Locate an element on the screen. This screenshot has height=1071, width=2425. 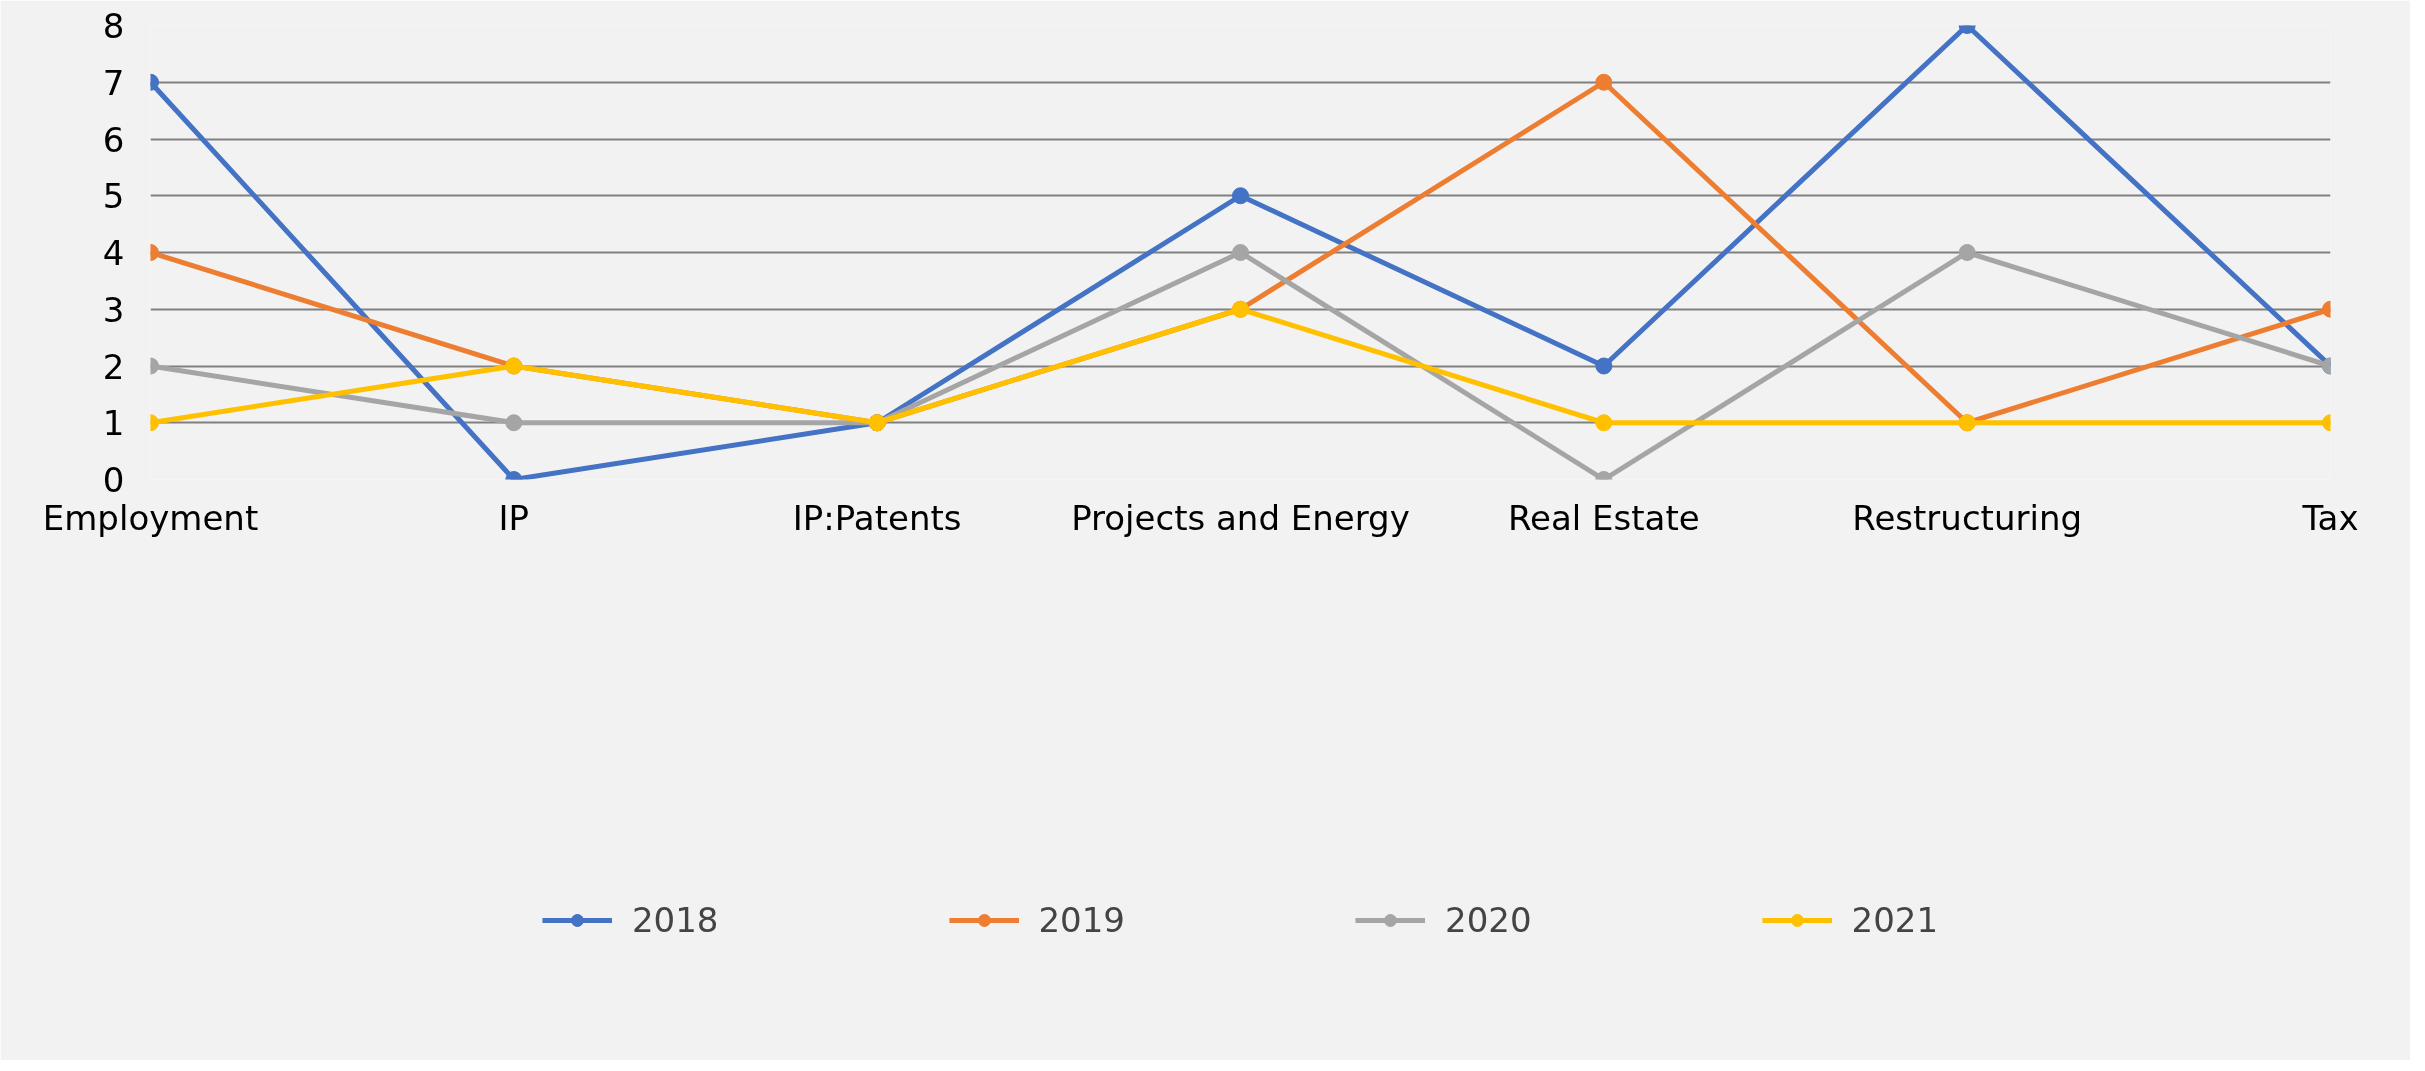
x-tick-label: IP is located at coordinates (514, 517).